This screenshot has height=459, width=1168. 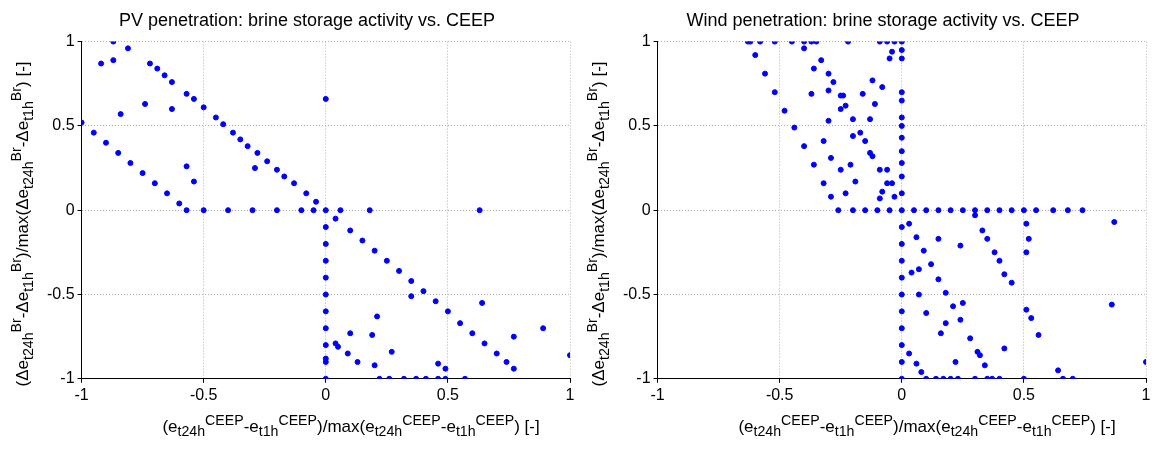 What do you see at coordinates (307, 19) in the screenshot?
I see `chart-title: PV penetration: brine storage activity vs. CEEP` at bounding box center [307, 19].